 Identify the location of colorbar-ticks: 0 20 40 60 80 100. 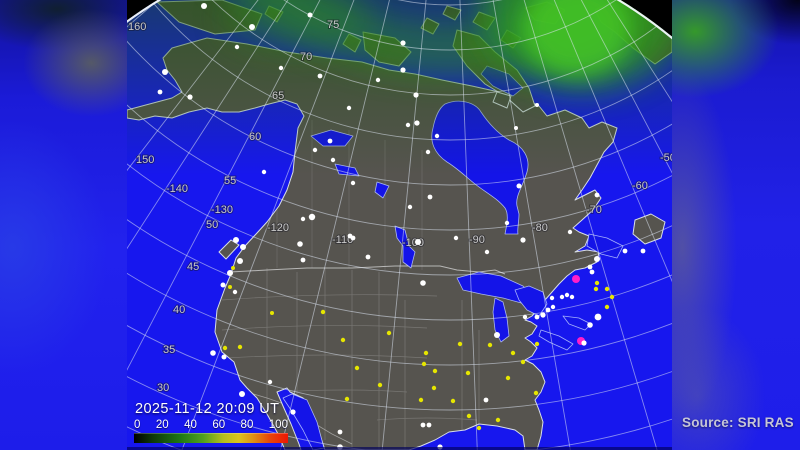
(211, 425).